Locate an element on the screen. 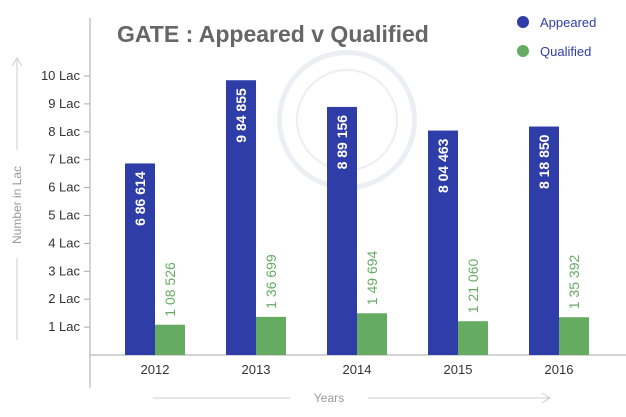 Image resolution: width=626 pixels, height=417 pixels. legend: Appeared Qualified is located at coordinates (556, 37).